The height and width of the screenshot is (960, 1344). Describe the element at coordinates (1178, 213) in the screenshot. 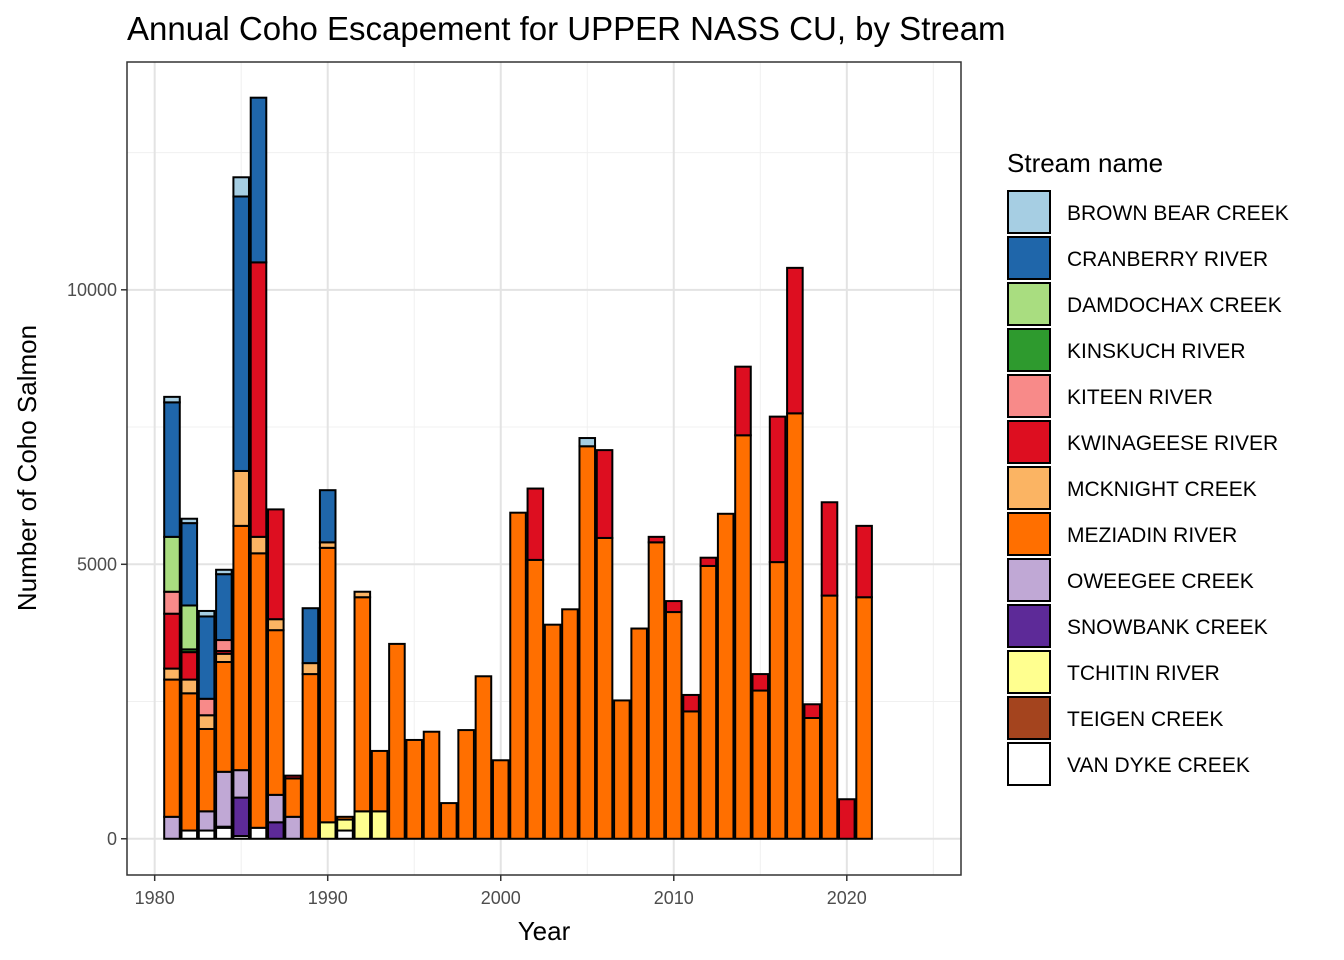

I see `legend-label: BROWN BEAR CREEK` at that location.